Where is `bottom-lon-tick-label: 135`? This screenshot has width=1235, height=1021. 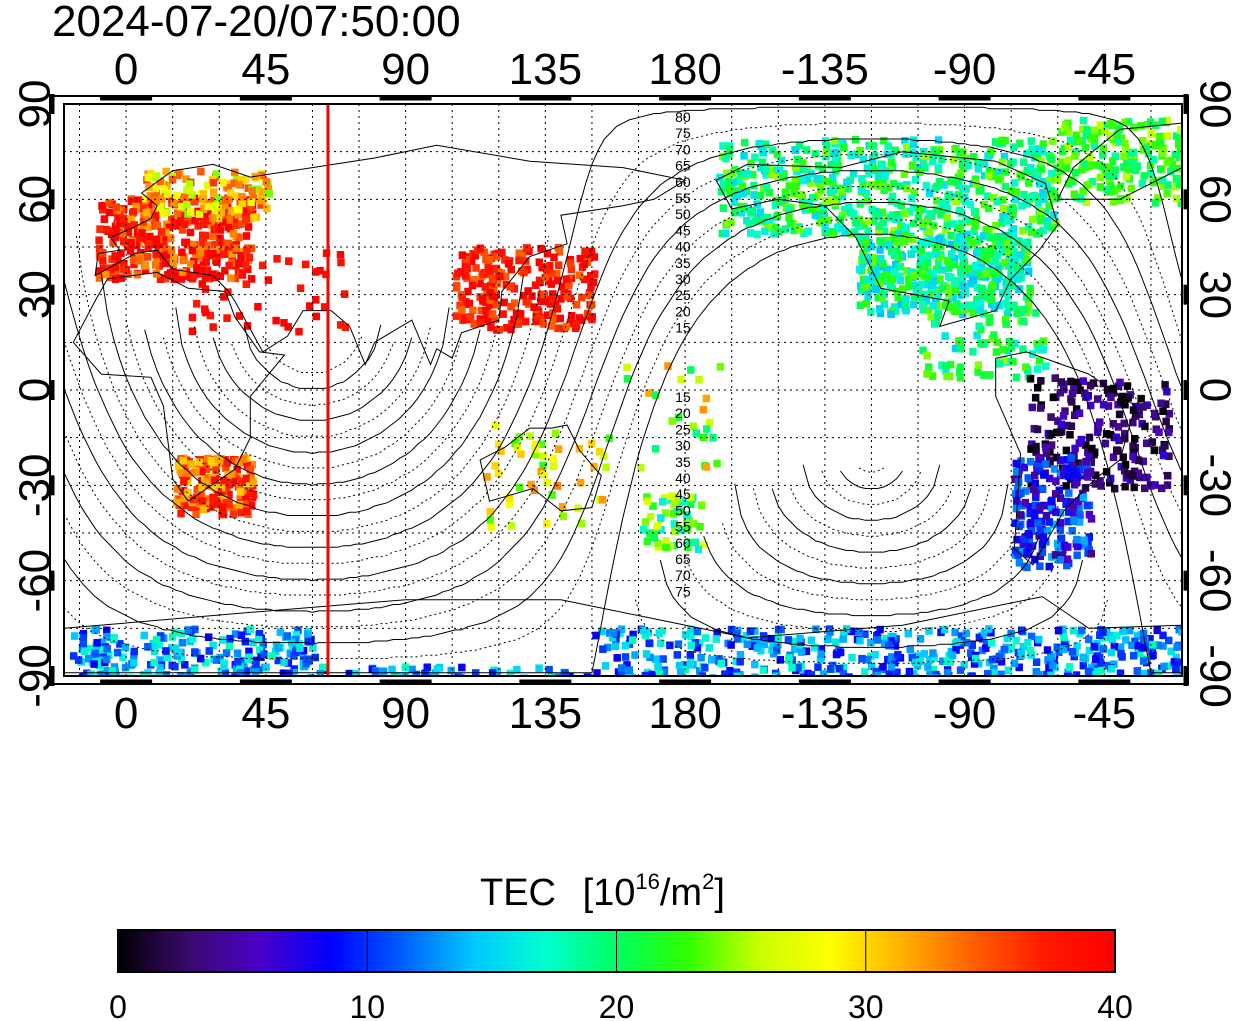 bottom-lon-tick-label: 135 is located at coordinates (545, 713).